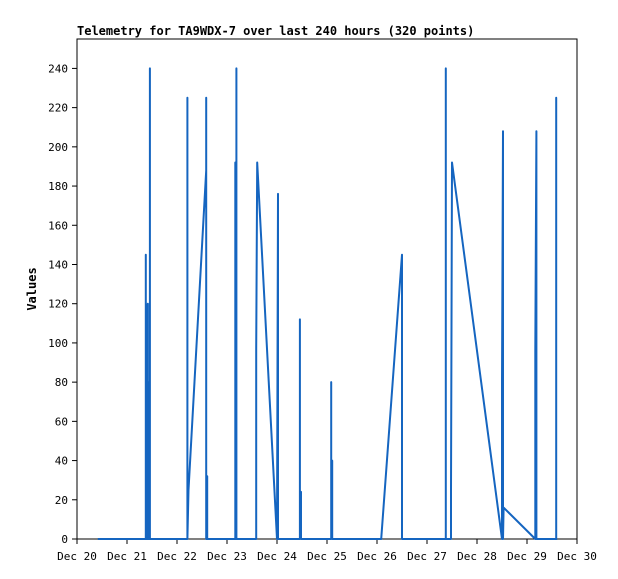  I want to click on x-tick-label: Dec 20, so click(77, 556).